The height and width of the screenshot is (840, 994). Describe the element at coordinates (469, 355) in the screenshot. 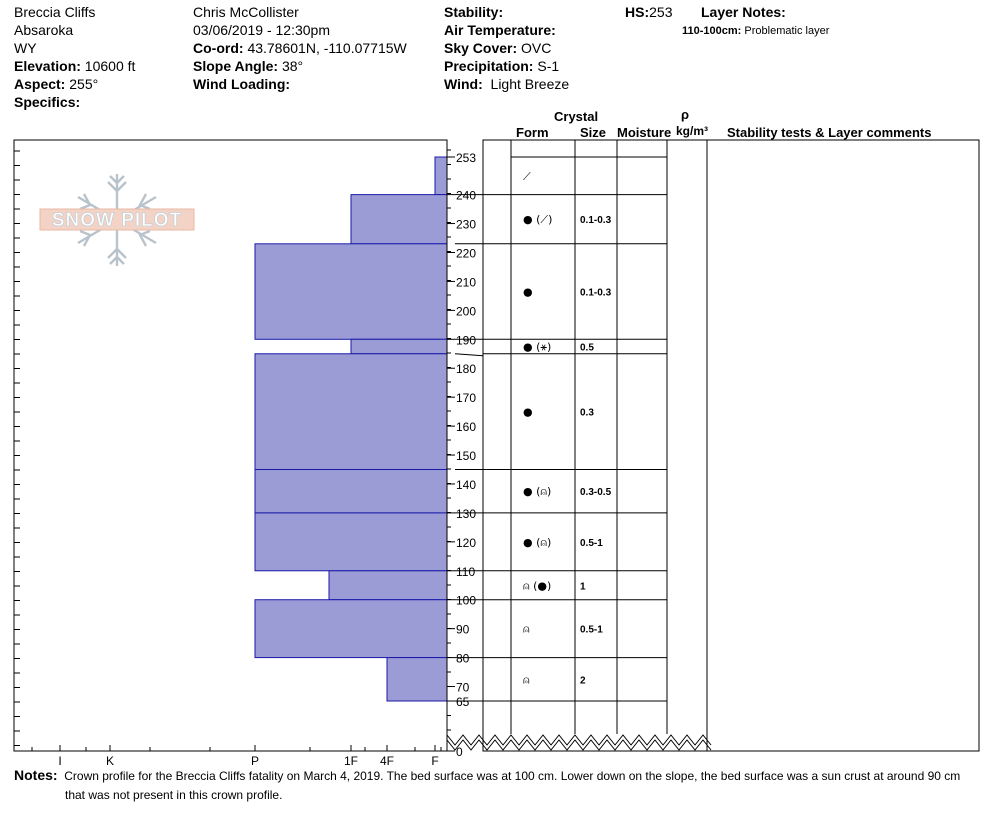

I see `layer-connector` at that location.